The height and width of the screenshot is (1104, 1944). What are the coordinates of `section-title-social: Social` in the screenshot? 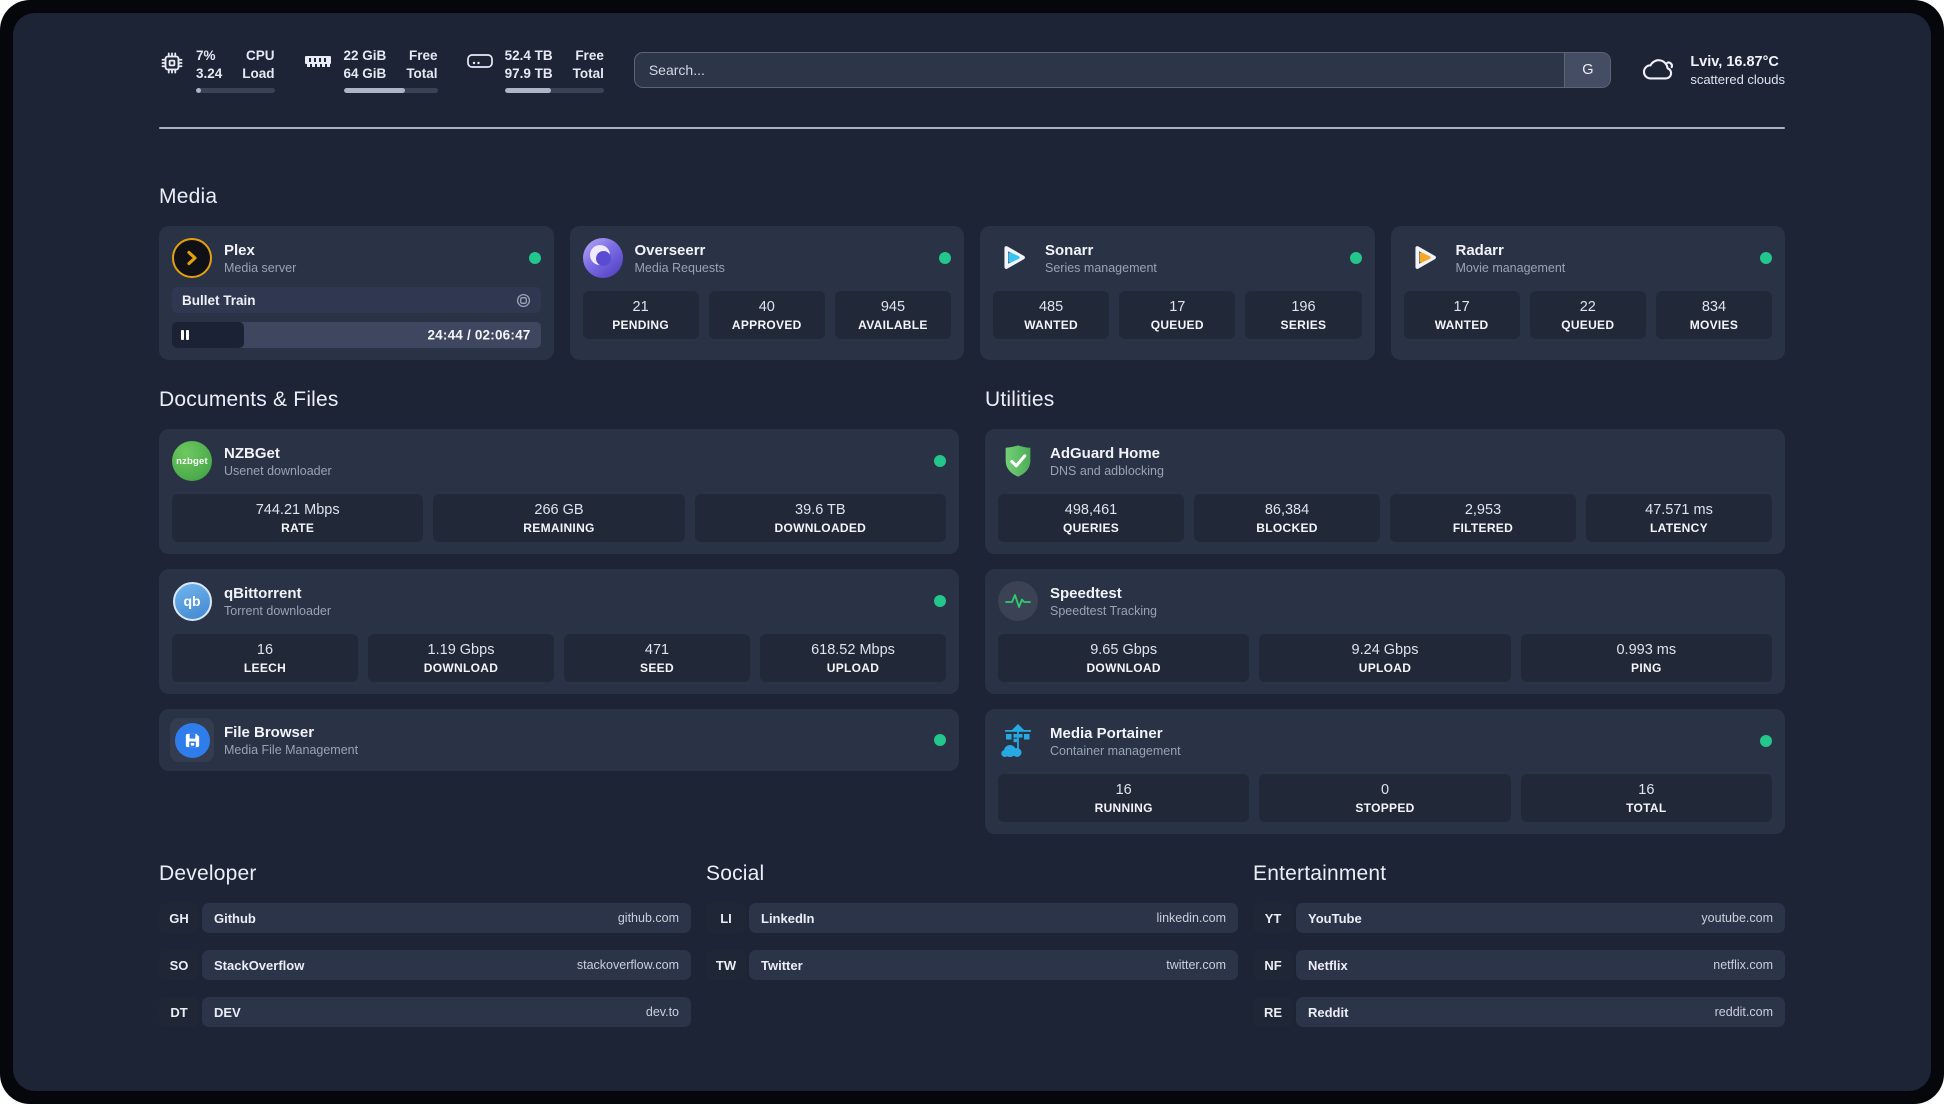 It's located at (735, 874).